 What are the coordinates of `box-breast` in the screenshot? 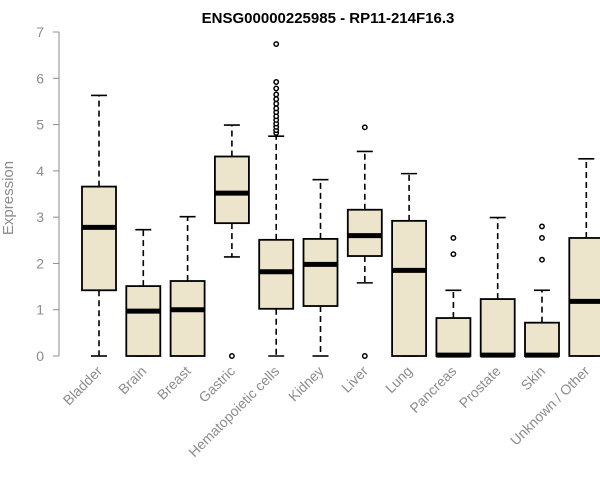 It's located at (187, 286).